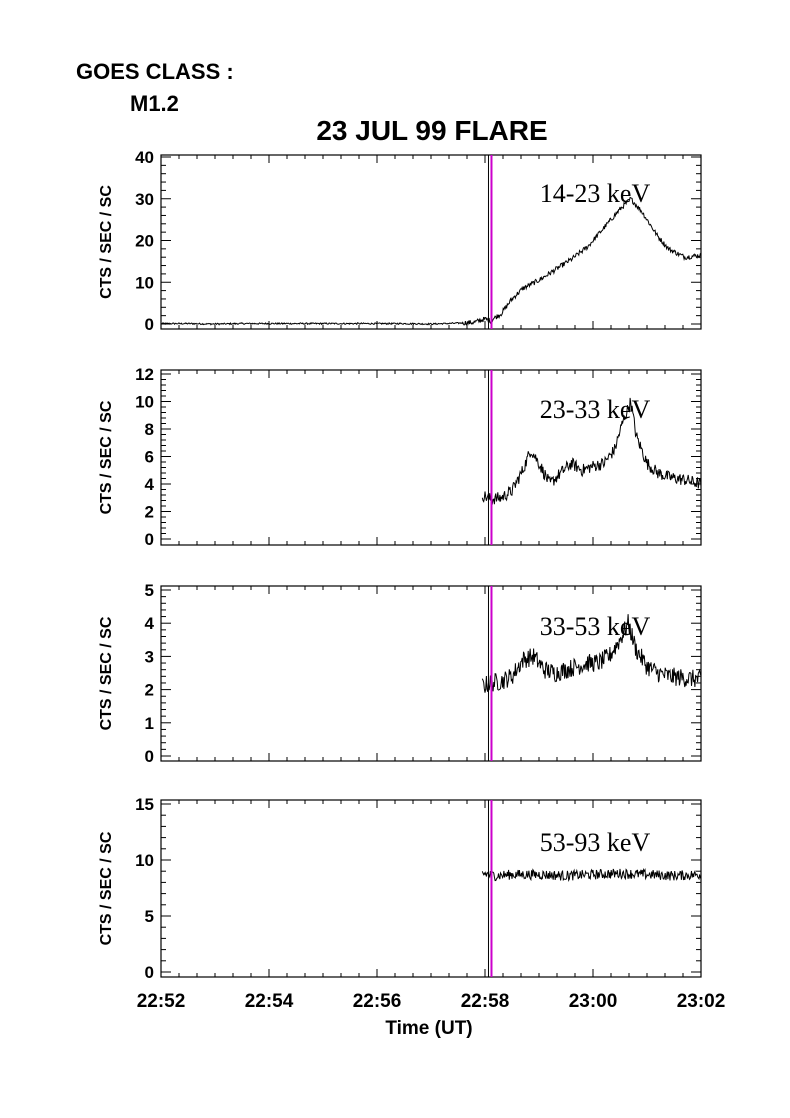 This screenshot has height=1118, width=790. Describe the element at coordinates (431, 888) in the screenshot. I see `panel-frame` at that location.